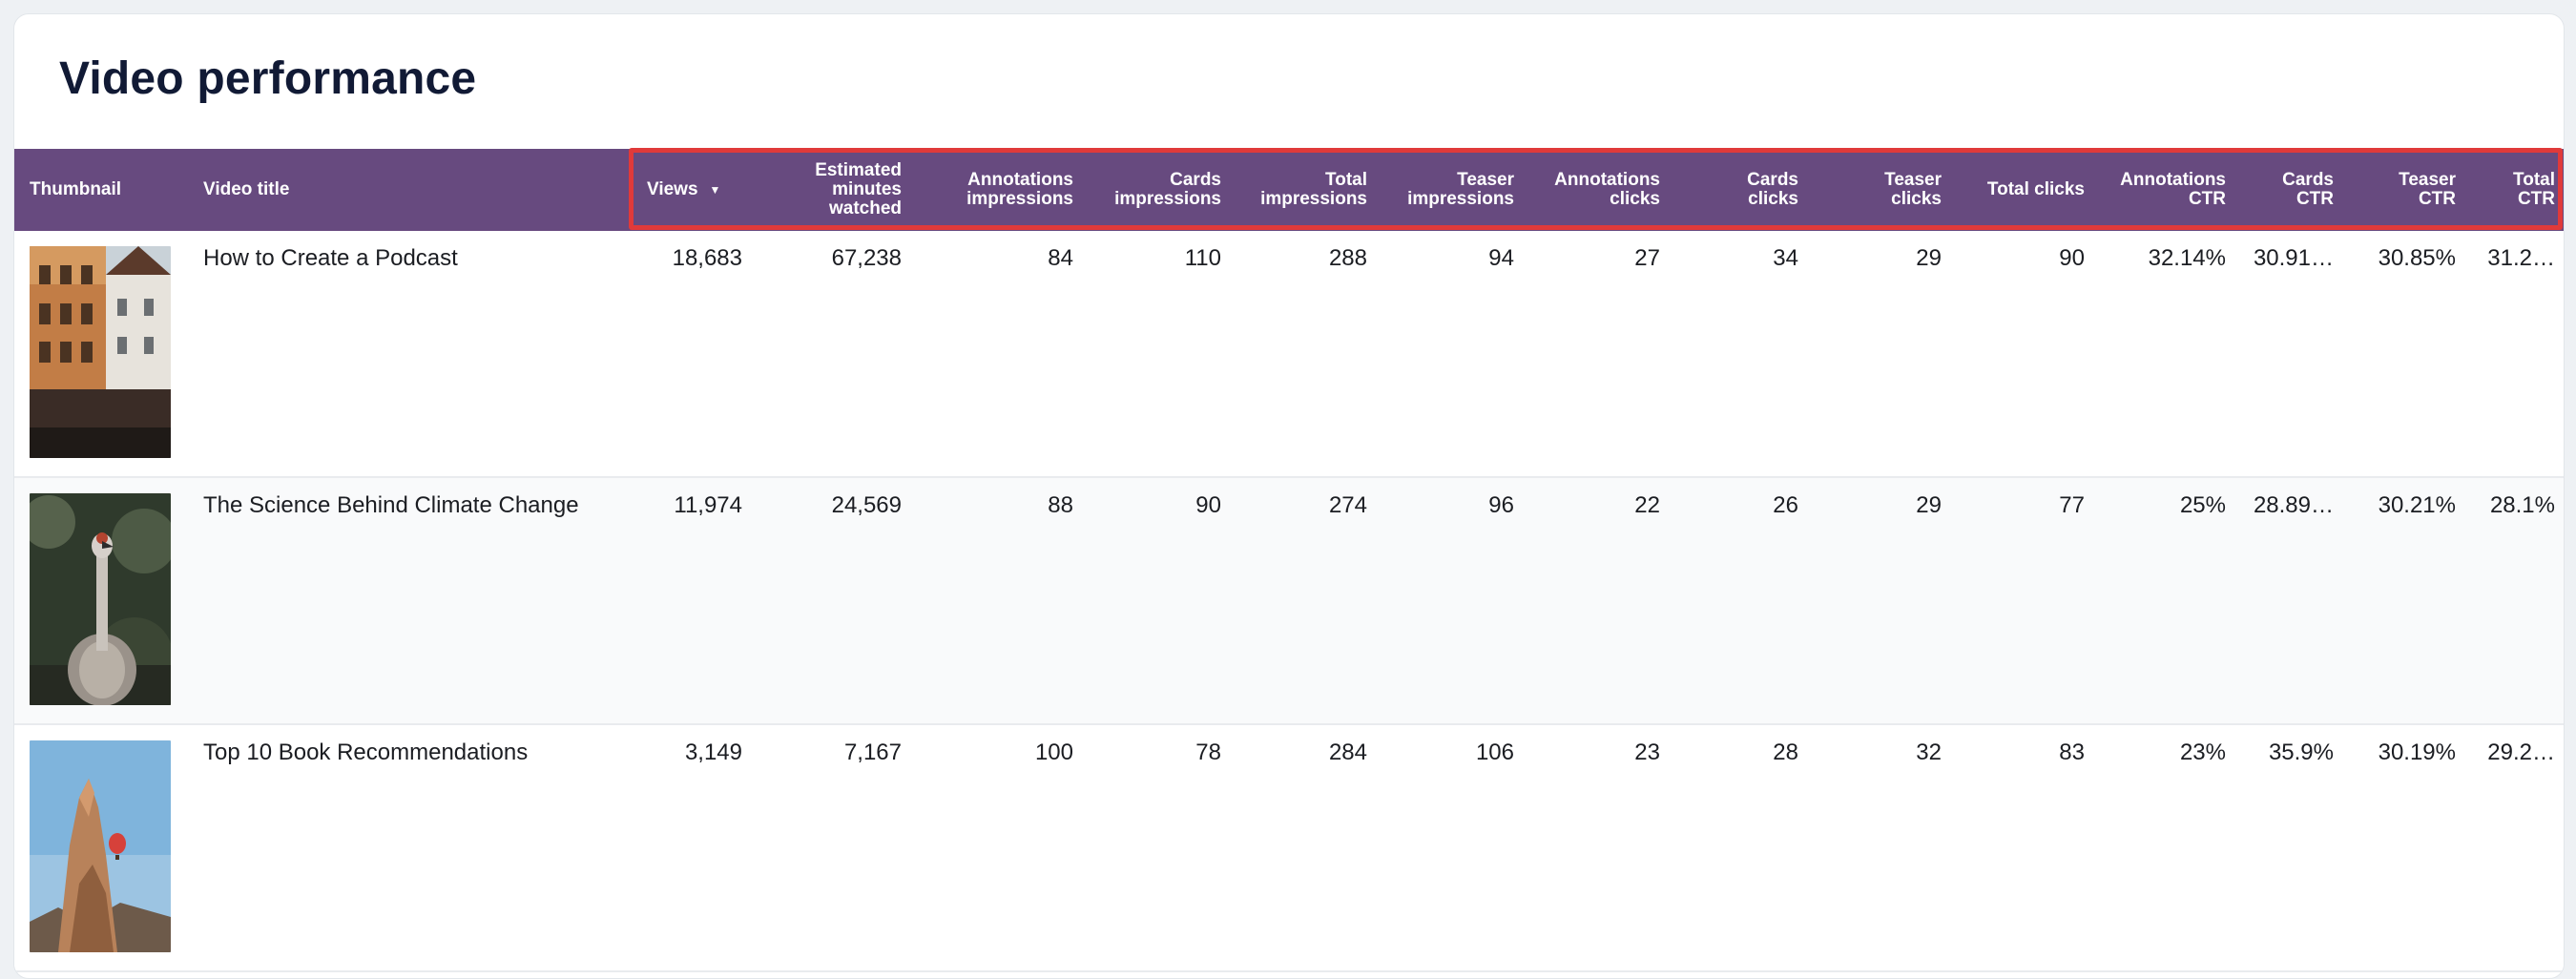  What do you see at coordinates (1929, 752) in the screenshot?
I see `teaser-clicks-cell: 32` at bounding box center [1929, 752].